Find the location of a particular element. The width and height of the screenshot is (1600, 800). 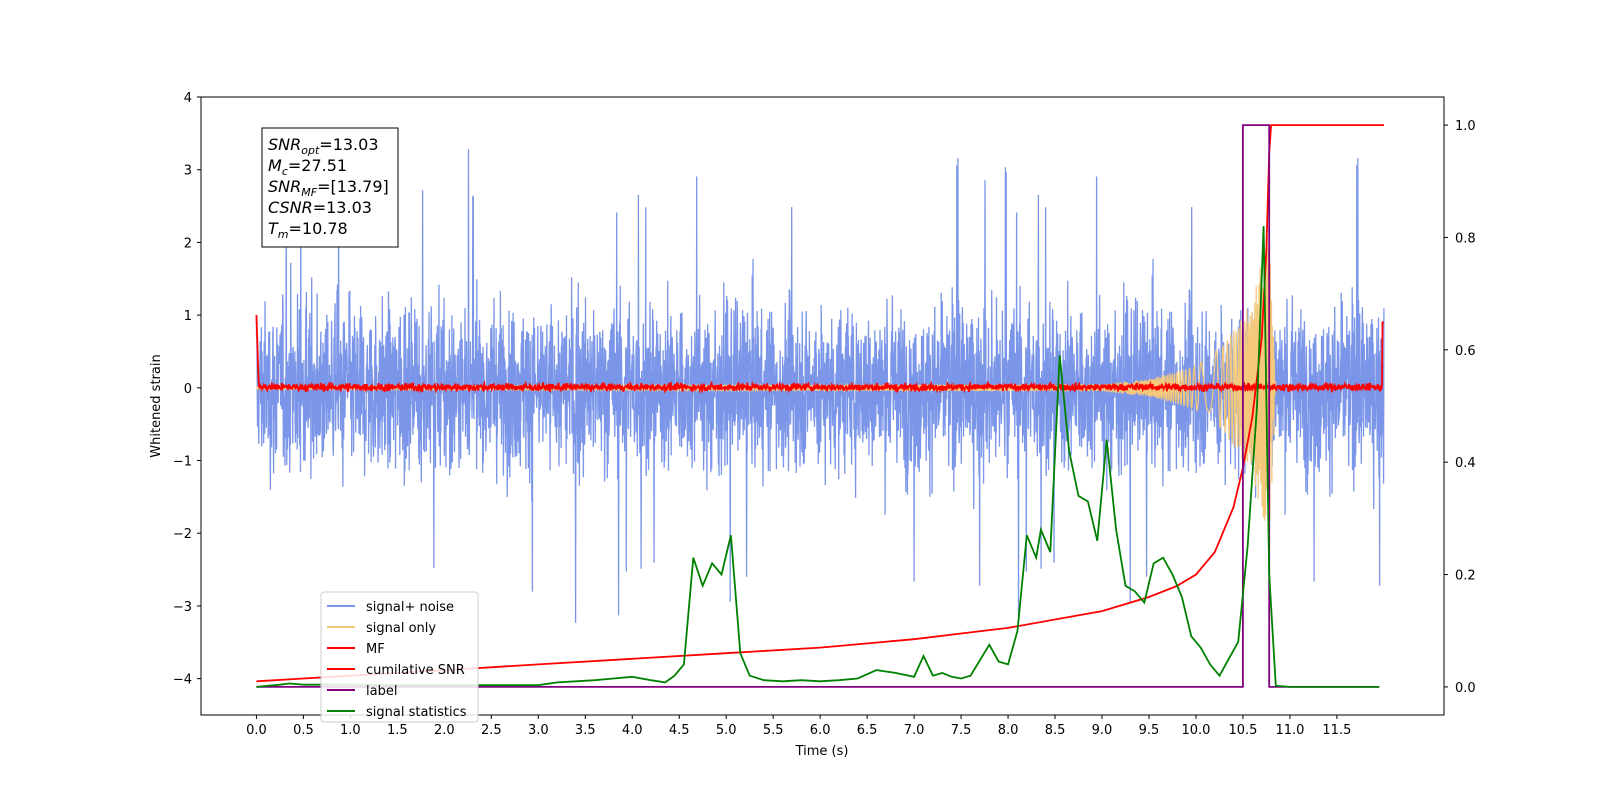

x-tick-label: 1.0 is located at coordinates (350, 730).